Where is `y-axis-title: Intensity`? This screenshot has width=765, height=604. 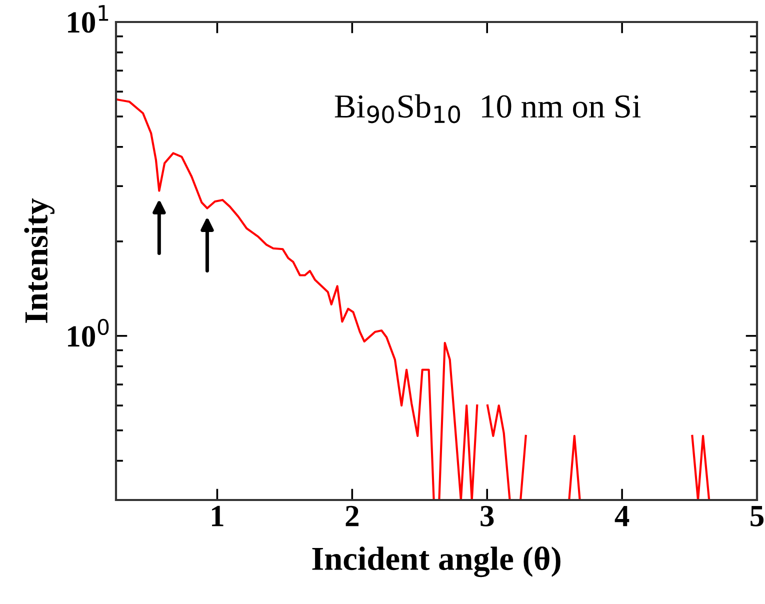
y-axis-title: Intensity is located at coordinates (39, 260).